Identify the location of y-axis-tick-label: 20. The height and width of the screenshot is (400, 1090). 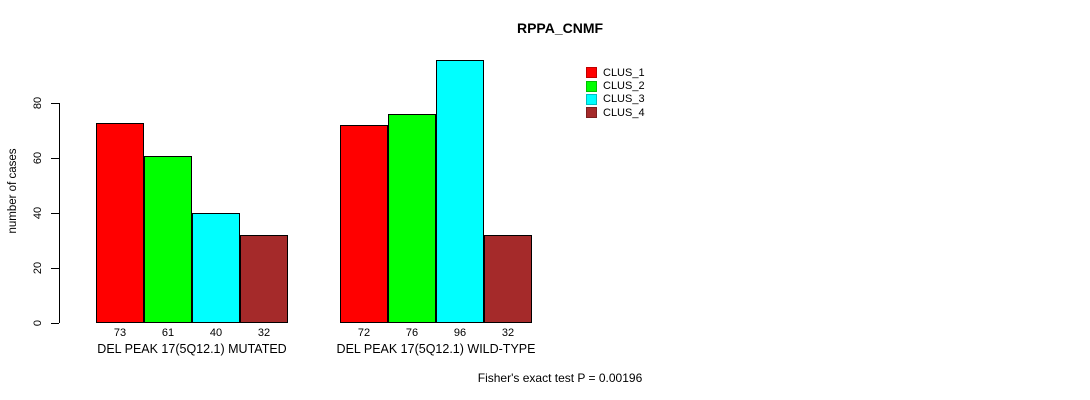
(38, 267).